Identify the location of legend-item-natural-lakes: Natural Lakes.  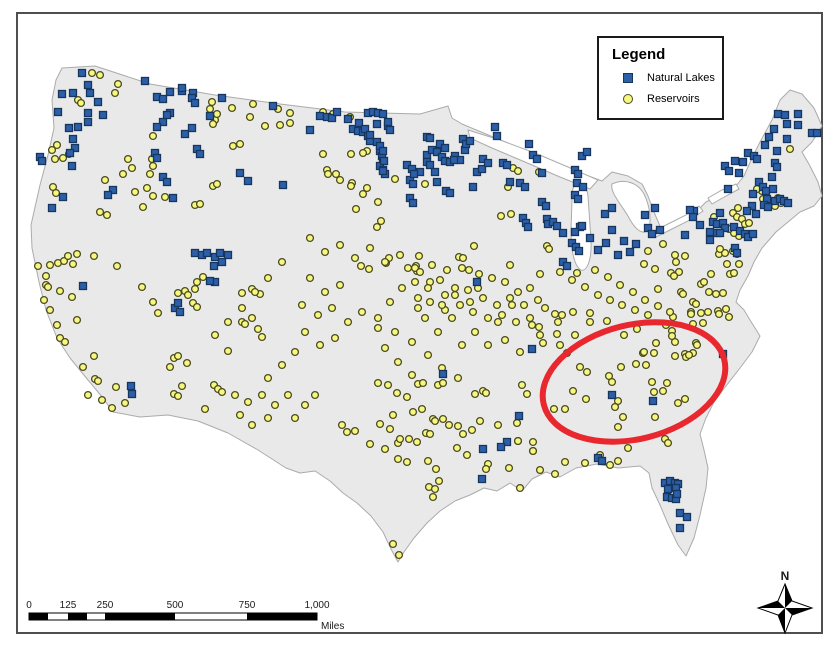
(672, 78).